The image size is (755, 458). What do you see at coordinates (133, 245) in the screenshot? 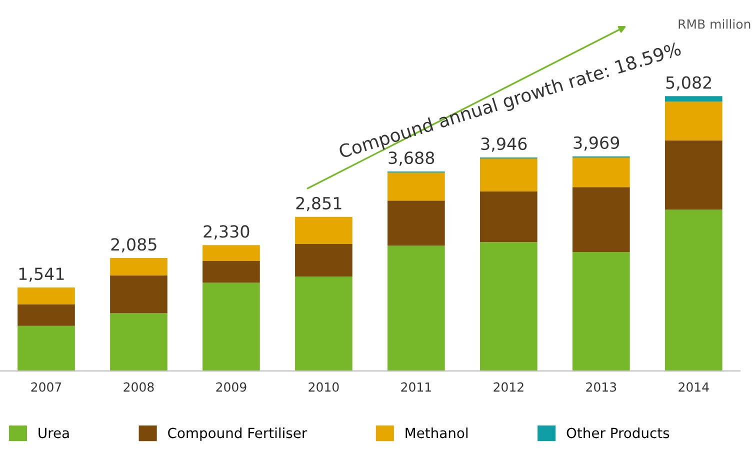
I see `annotation: 2,085` at bounding box center [133, 245].